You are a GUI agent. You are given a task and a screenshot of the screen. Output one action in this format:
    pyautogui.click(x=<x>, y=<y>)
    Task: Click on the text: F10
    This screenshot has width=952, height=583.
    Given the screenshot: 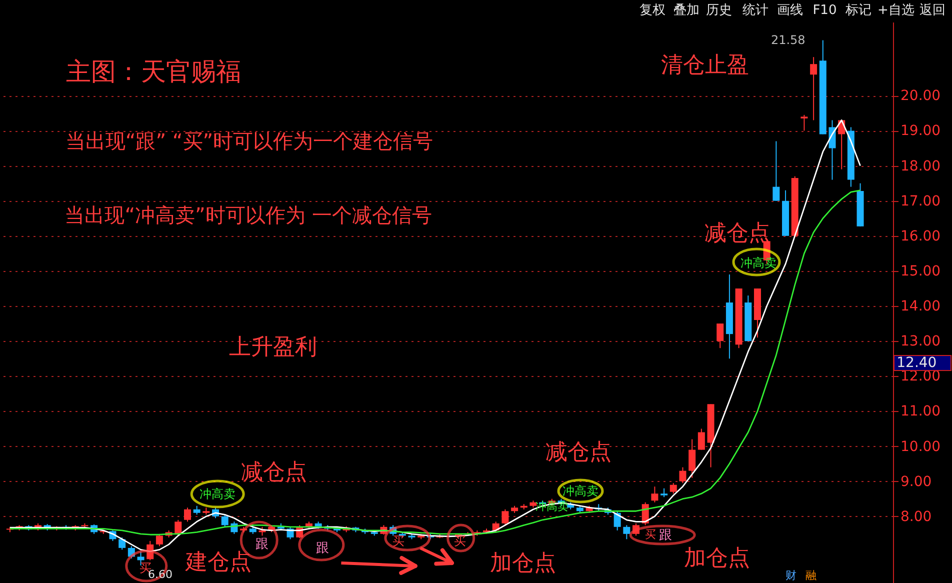 What is the action you would take?
    pyautogui.click(x=824, y=10)
    